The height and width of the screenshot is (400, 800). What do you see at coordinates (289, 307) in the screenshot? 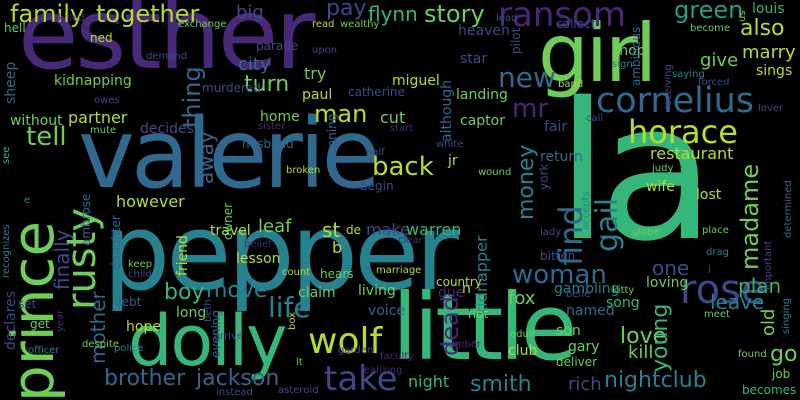
I see `word-life: life` at bounding box center [289, 307].